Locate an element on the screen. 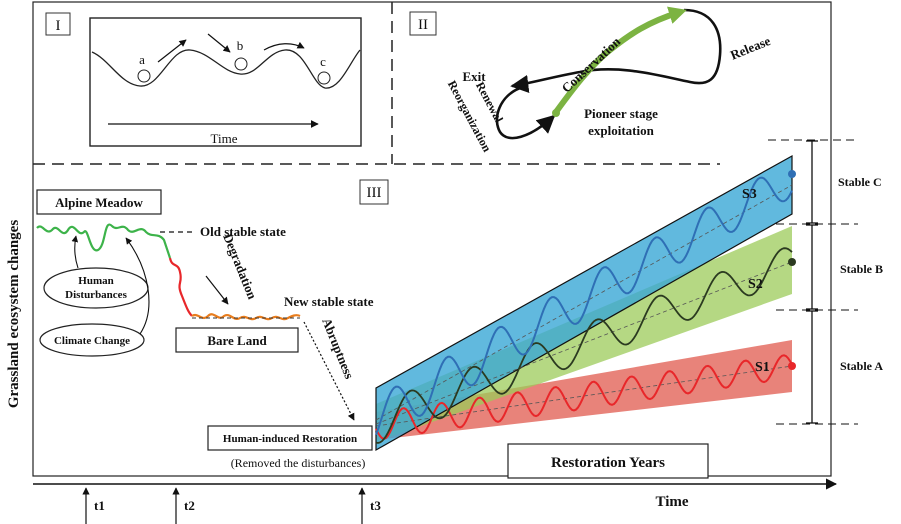 This screenshot has width=901, height=524. exit-label: Exit is located at coordinates (474, 76).